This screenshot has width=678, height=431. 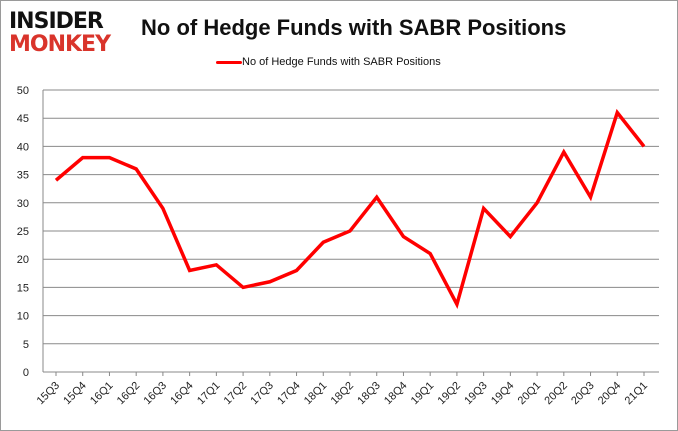 I want to click on x-tick-label: 17Q2, so click(x=236, y=394).